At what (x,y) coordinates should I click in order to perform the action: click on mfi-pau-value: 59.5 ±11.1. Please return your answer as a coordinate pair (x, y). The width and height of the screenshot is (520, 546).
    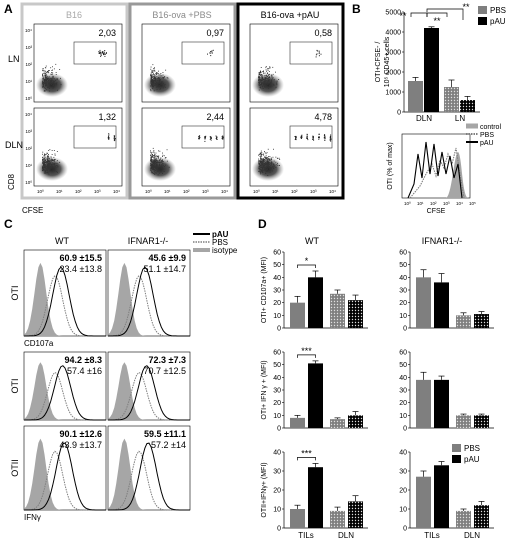
    Looking at the image, I should click on (165, 434).